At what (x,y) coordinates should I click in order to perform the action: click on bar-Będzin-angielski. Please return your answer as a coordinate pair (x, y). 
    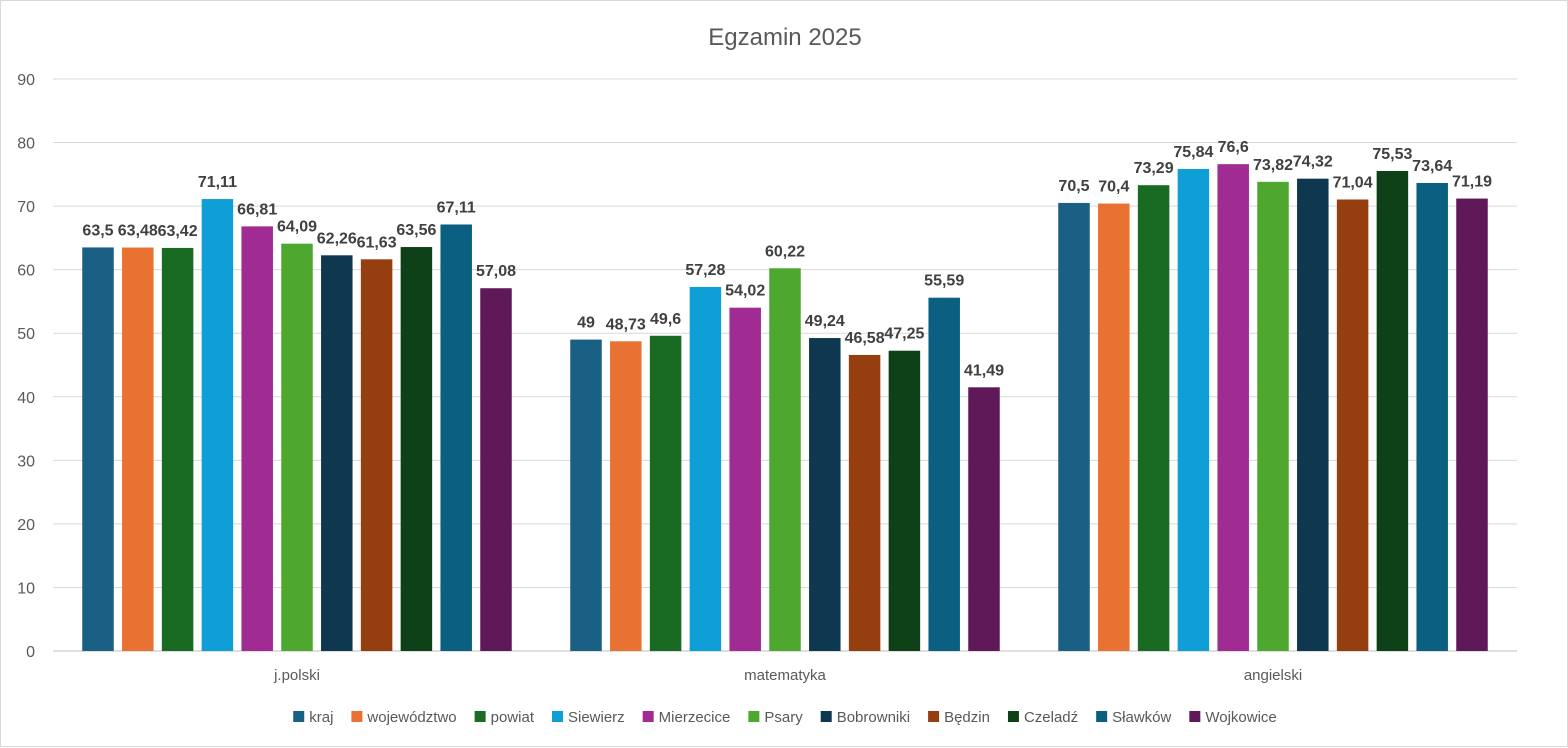
    Looking at the image, I should click on (1352, 425).